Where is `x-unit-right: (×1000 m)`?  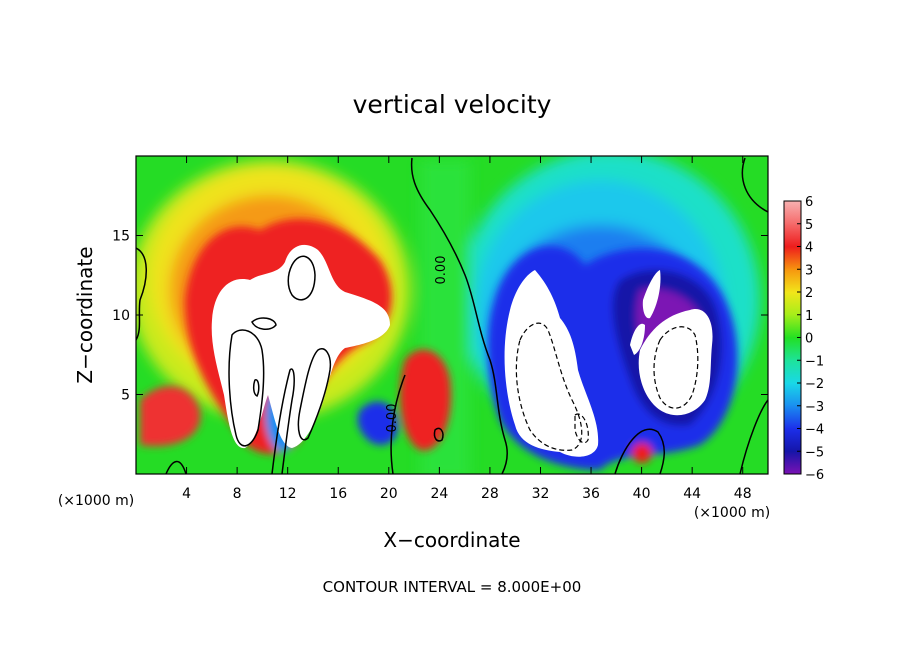 x-unit-right: (×1000 m) is located at coordinates (732, 513).